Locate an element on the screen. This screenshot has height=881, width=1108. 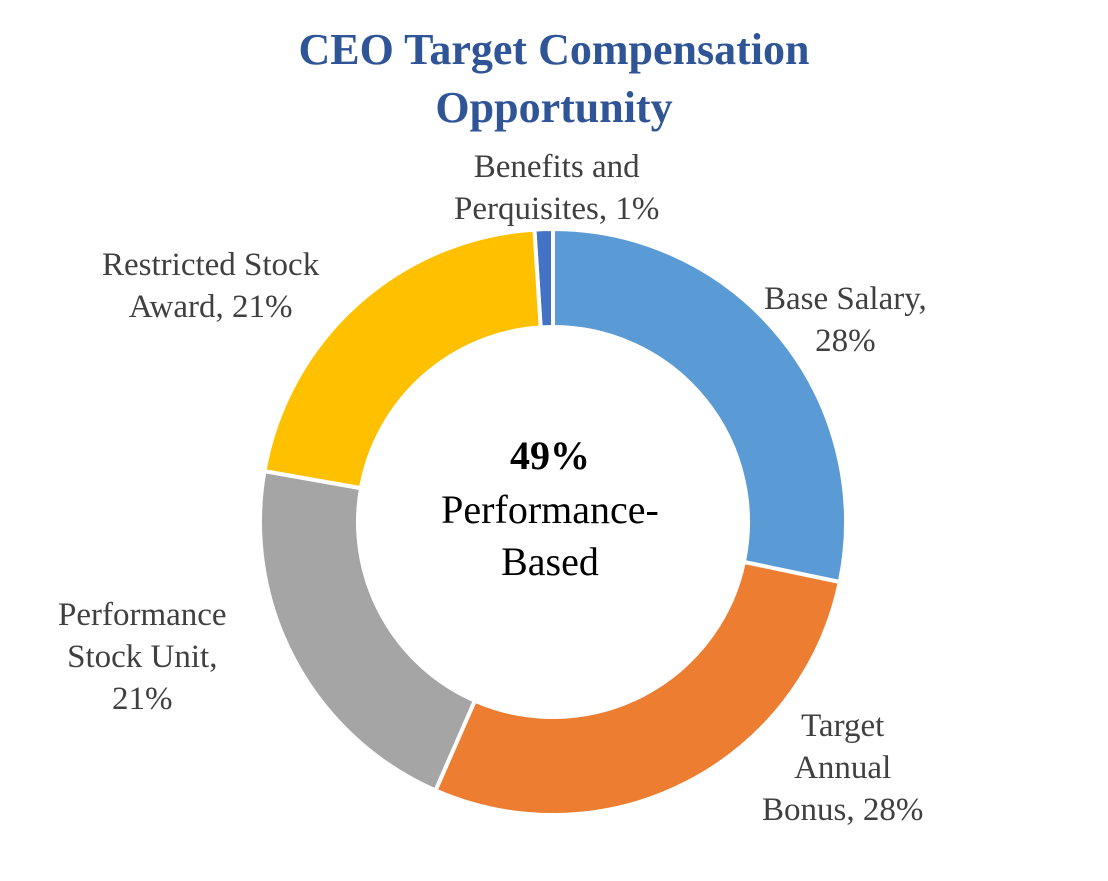
slice-label-bonus-line-3: Bonus, 28% is located at coordinates (843, 810).